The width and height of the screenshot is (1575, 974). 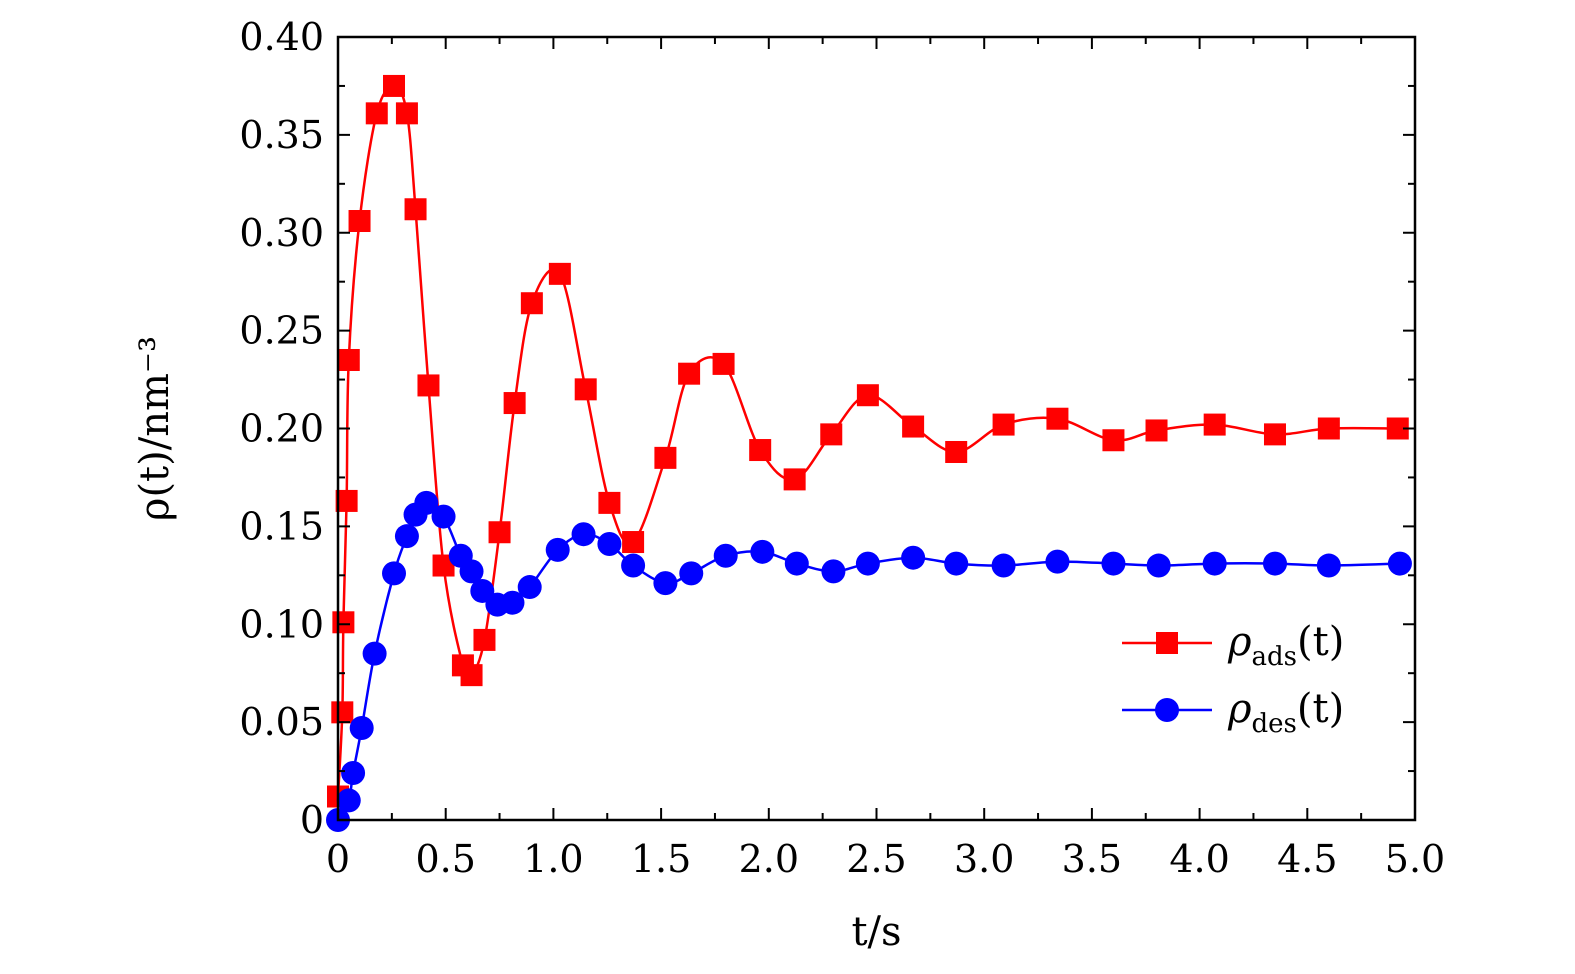 What do you see at coordinates (1285, 645) in the screenshot?
I see `legend-label-ads: ρads(t)` at bounding box center [1285, 645].